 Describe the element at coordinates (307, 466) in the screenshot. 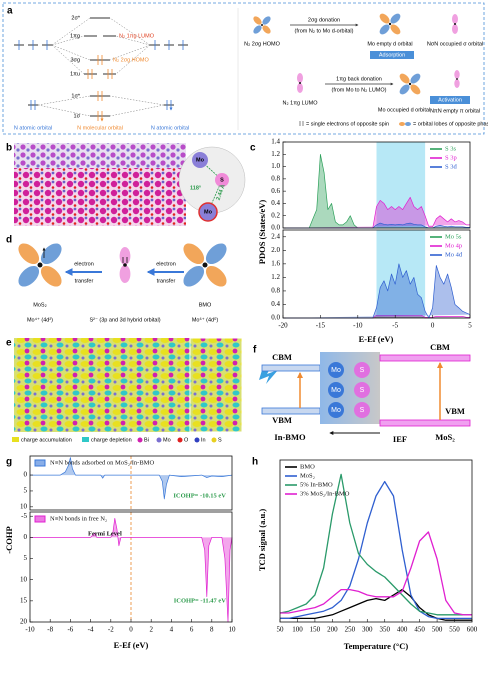

I see `legend-label: BMO` at that location.